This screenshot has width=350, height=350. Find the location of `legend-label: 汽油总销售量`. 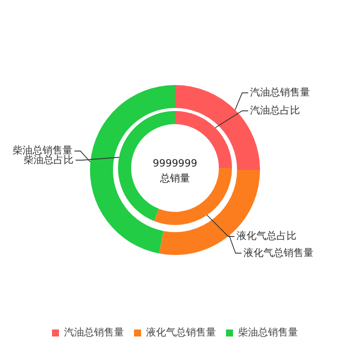

legend-label: 汽油总销售量 is located at coordinates (94, 332).